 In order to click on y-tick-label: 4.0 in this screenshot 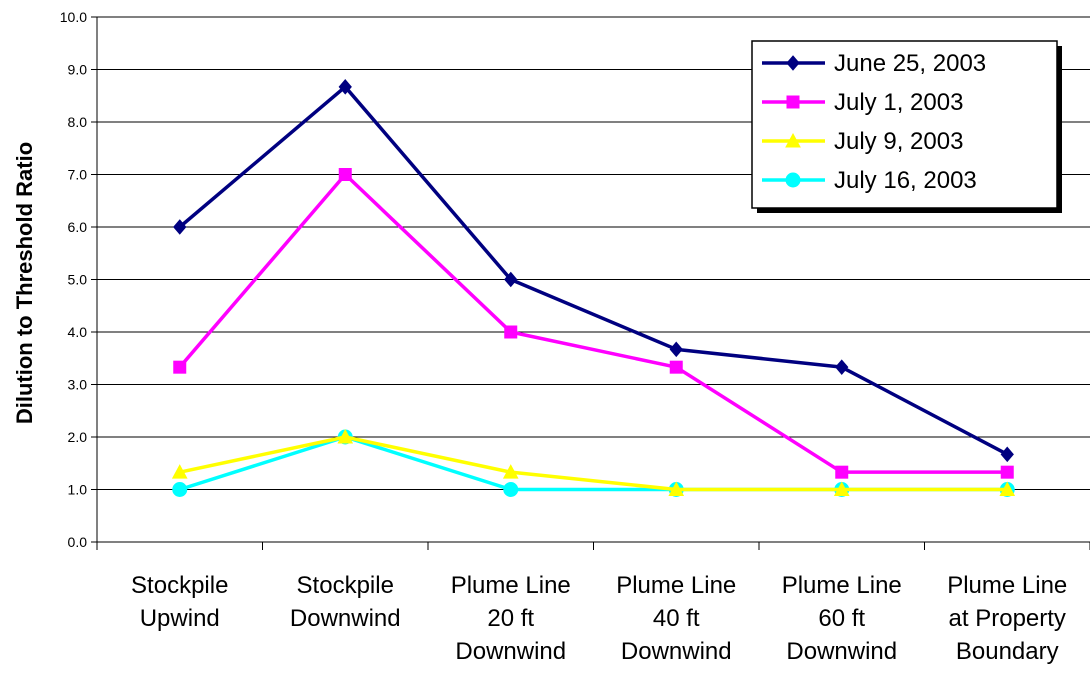, I will do `click(78, 332)`.